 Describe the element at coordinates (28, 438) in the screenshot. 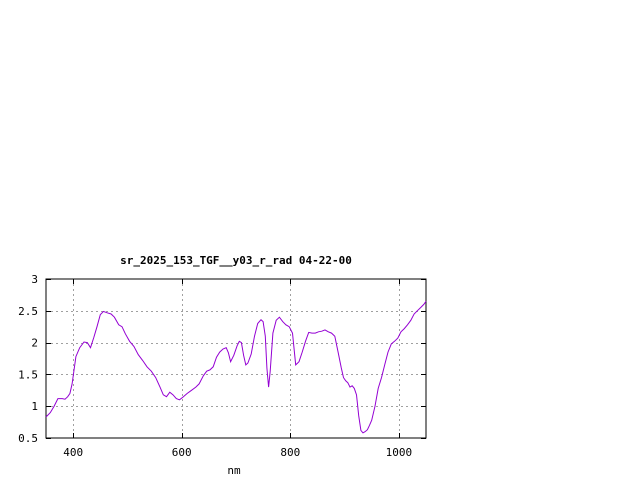

I see `y-tick-label: 0.5` at that location.